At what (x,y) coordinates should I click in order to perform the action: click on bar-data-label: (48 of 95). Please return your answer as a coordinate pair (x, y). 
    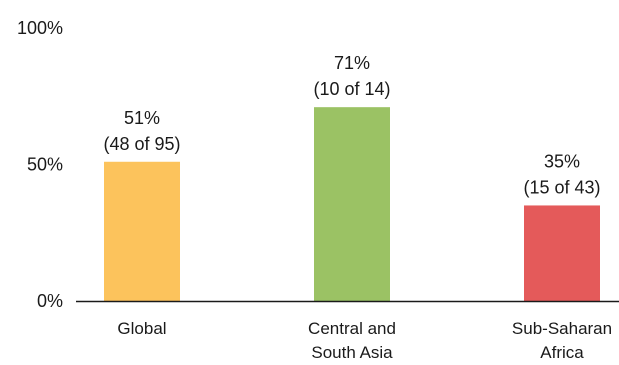
    Looking at the image, I should click on (141, 144).